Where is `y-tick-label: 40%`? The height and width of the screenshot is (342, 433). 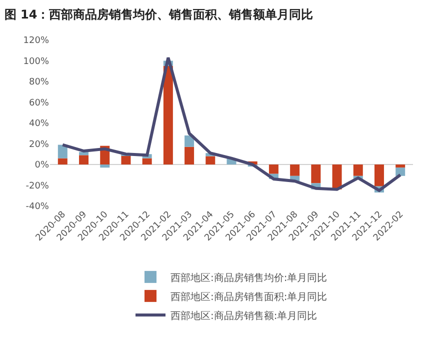
y-tick-label: 40% is located at coordinates (39, 124).